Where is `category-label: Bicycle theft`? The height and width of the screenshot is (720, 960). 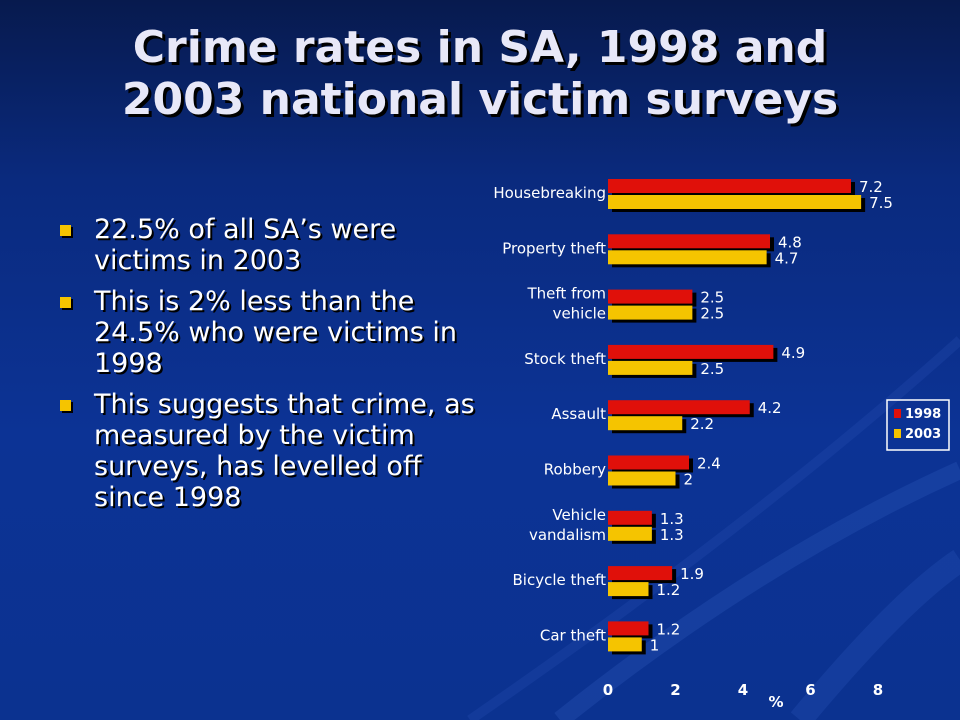 category-label: Bicycle theft is located at coordinates (559, 580).